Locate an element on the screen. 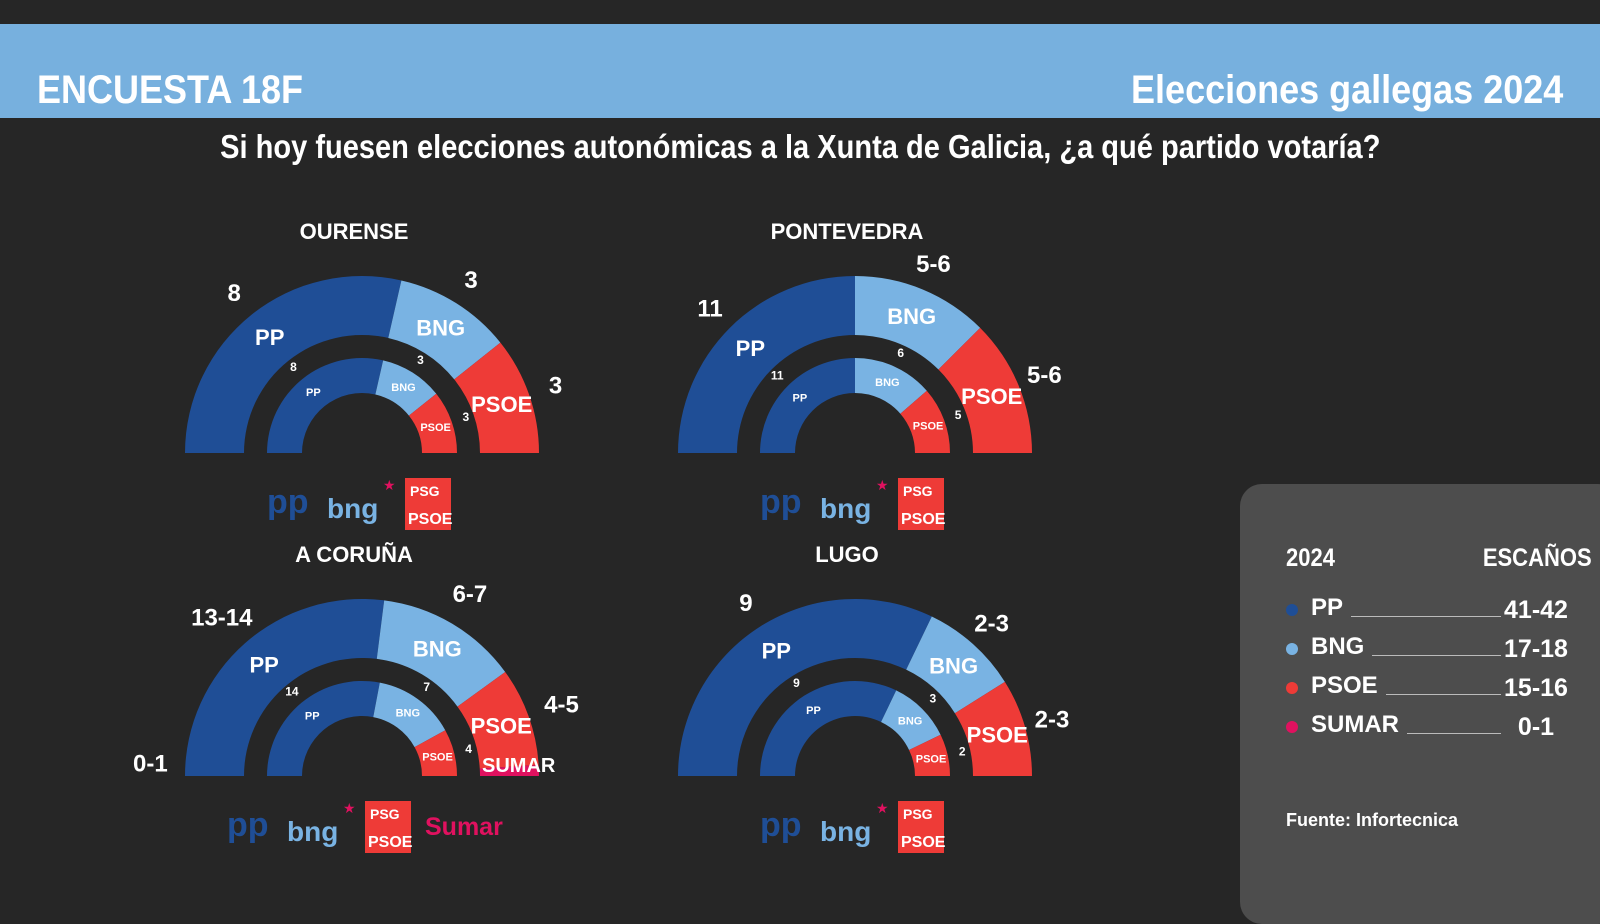 The width and height of the screenshot is (1600, 924). header-band: ENCUESTA 18F Elecciones gallegas 2024 is located at coordinates (800, 71).